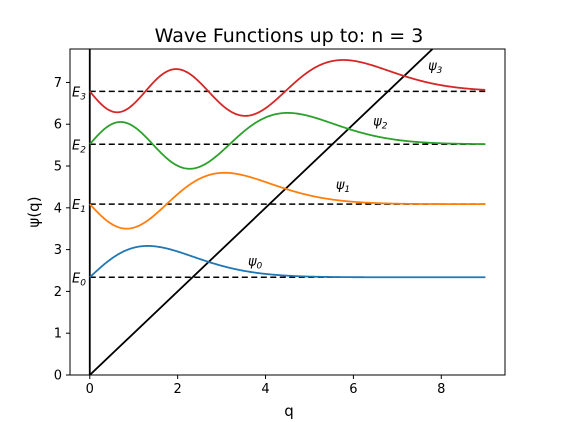  Describe the element at coordinates (58, 83) in the screenshot. I see `y-tick-label: 7` at that location.